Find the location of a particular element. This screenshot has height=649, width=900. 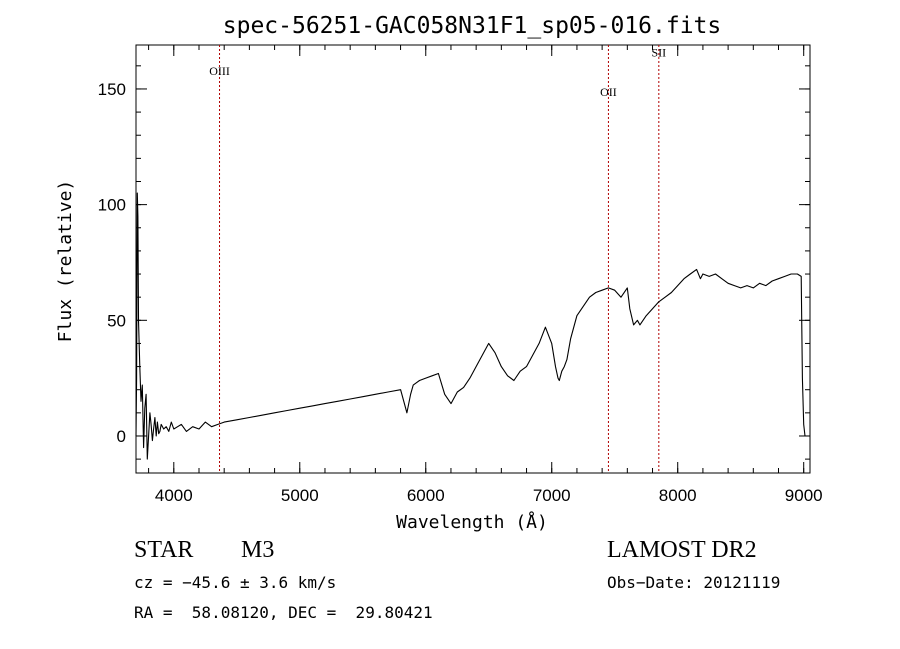

line-marker-label: SII is located at coordinates (658, 53).